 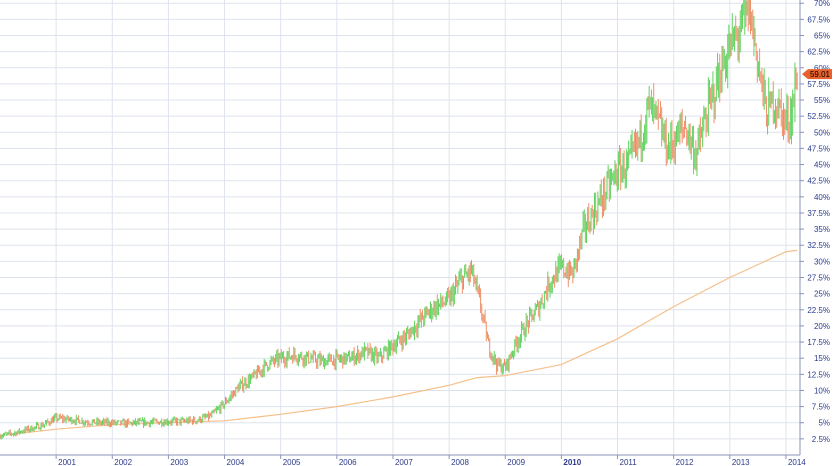 What do you see at coordinates (818, 148) in the screenshot?
I see `y-tick-label: 47.5%` at bounding box center [818, 148].